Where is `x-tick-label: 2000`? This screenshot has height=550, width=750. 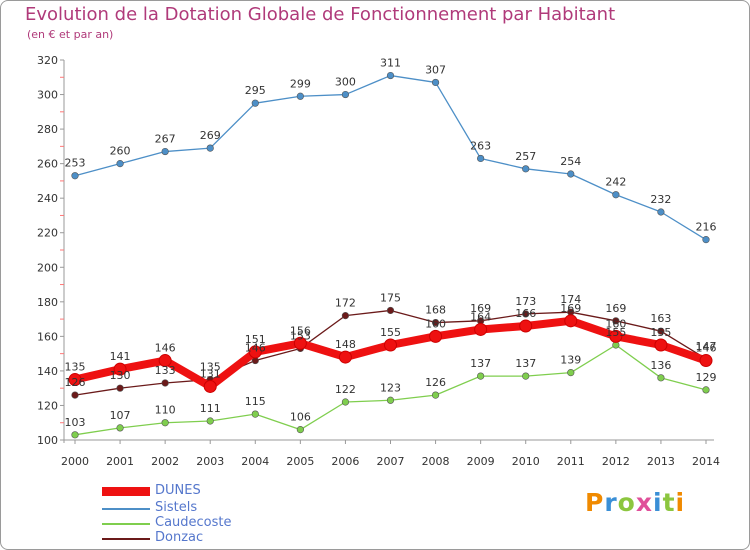
x-tick-label: 2000 is located at coordinates (75, 461).